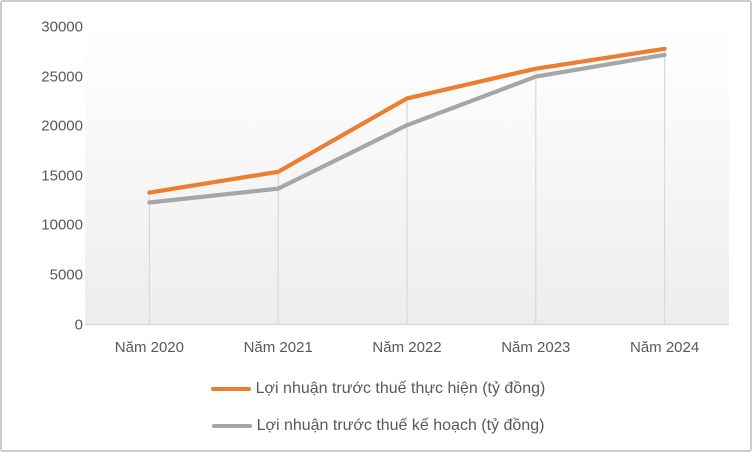 This screenshot has width=752, height=452. I want to click on y-tick-label: 30000, so click(62, 27).